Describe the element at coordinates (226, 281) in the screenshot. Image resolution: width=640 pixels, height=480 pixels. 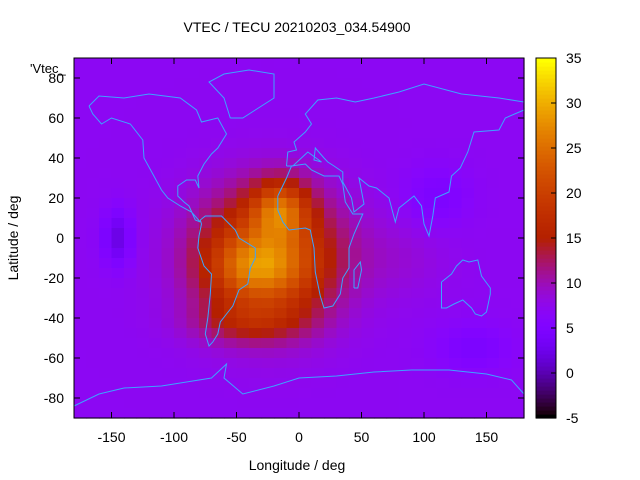
I see `coastline-south-america` at that location.